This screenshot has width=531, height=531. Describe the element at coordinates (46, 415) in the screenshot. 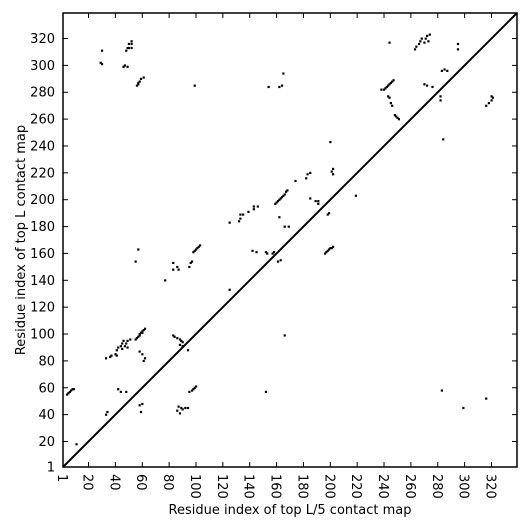

I see `y-tick-label: 40` at that location.